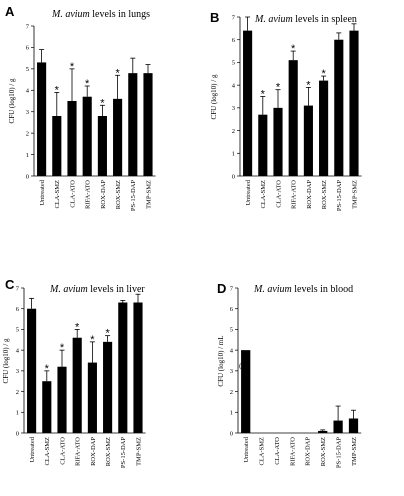 The image size is (404, 496). Describe the element at coordinates (243, 366) in the screenshot. I see `annotation-label: (a)` at that location.